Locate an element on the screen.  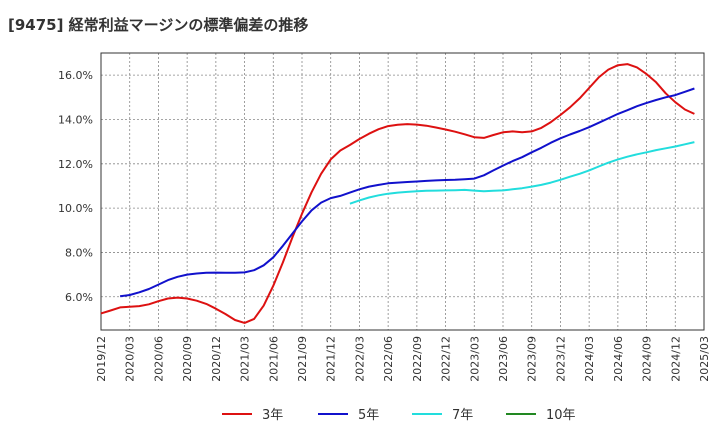
x-tick-label: 2020/06 is located at coordinates (158, 359).